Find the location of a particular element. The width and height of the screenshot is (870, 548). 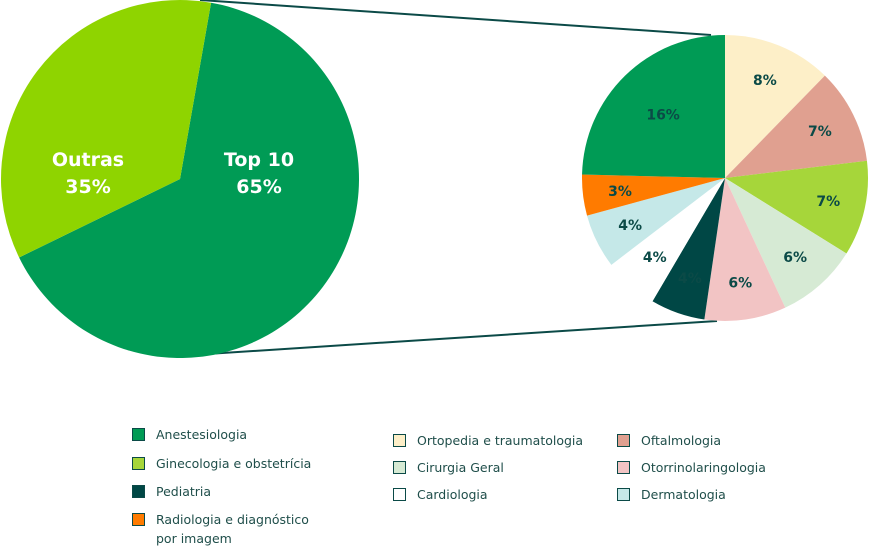

legend-item-ortopedia-e-traumatologia: Ortopedia e traumatologia is located at coordinates (488, 440).